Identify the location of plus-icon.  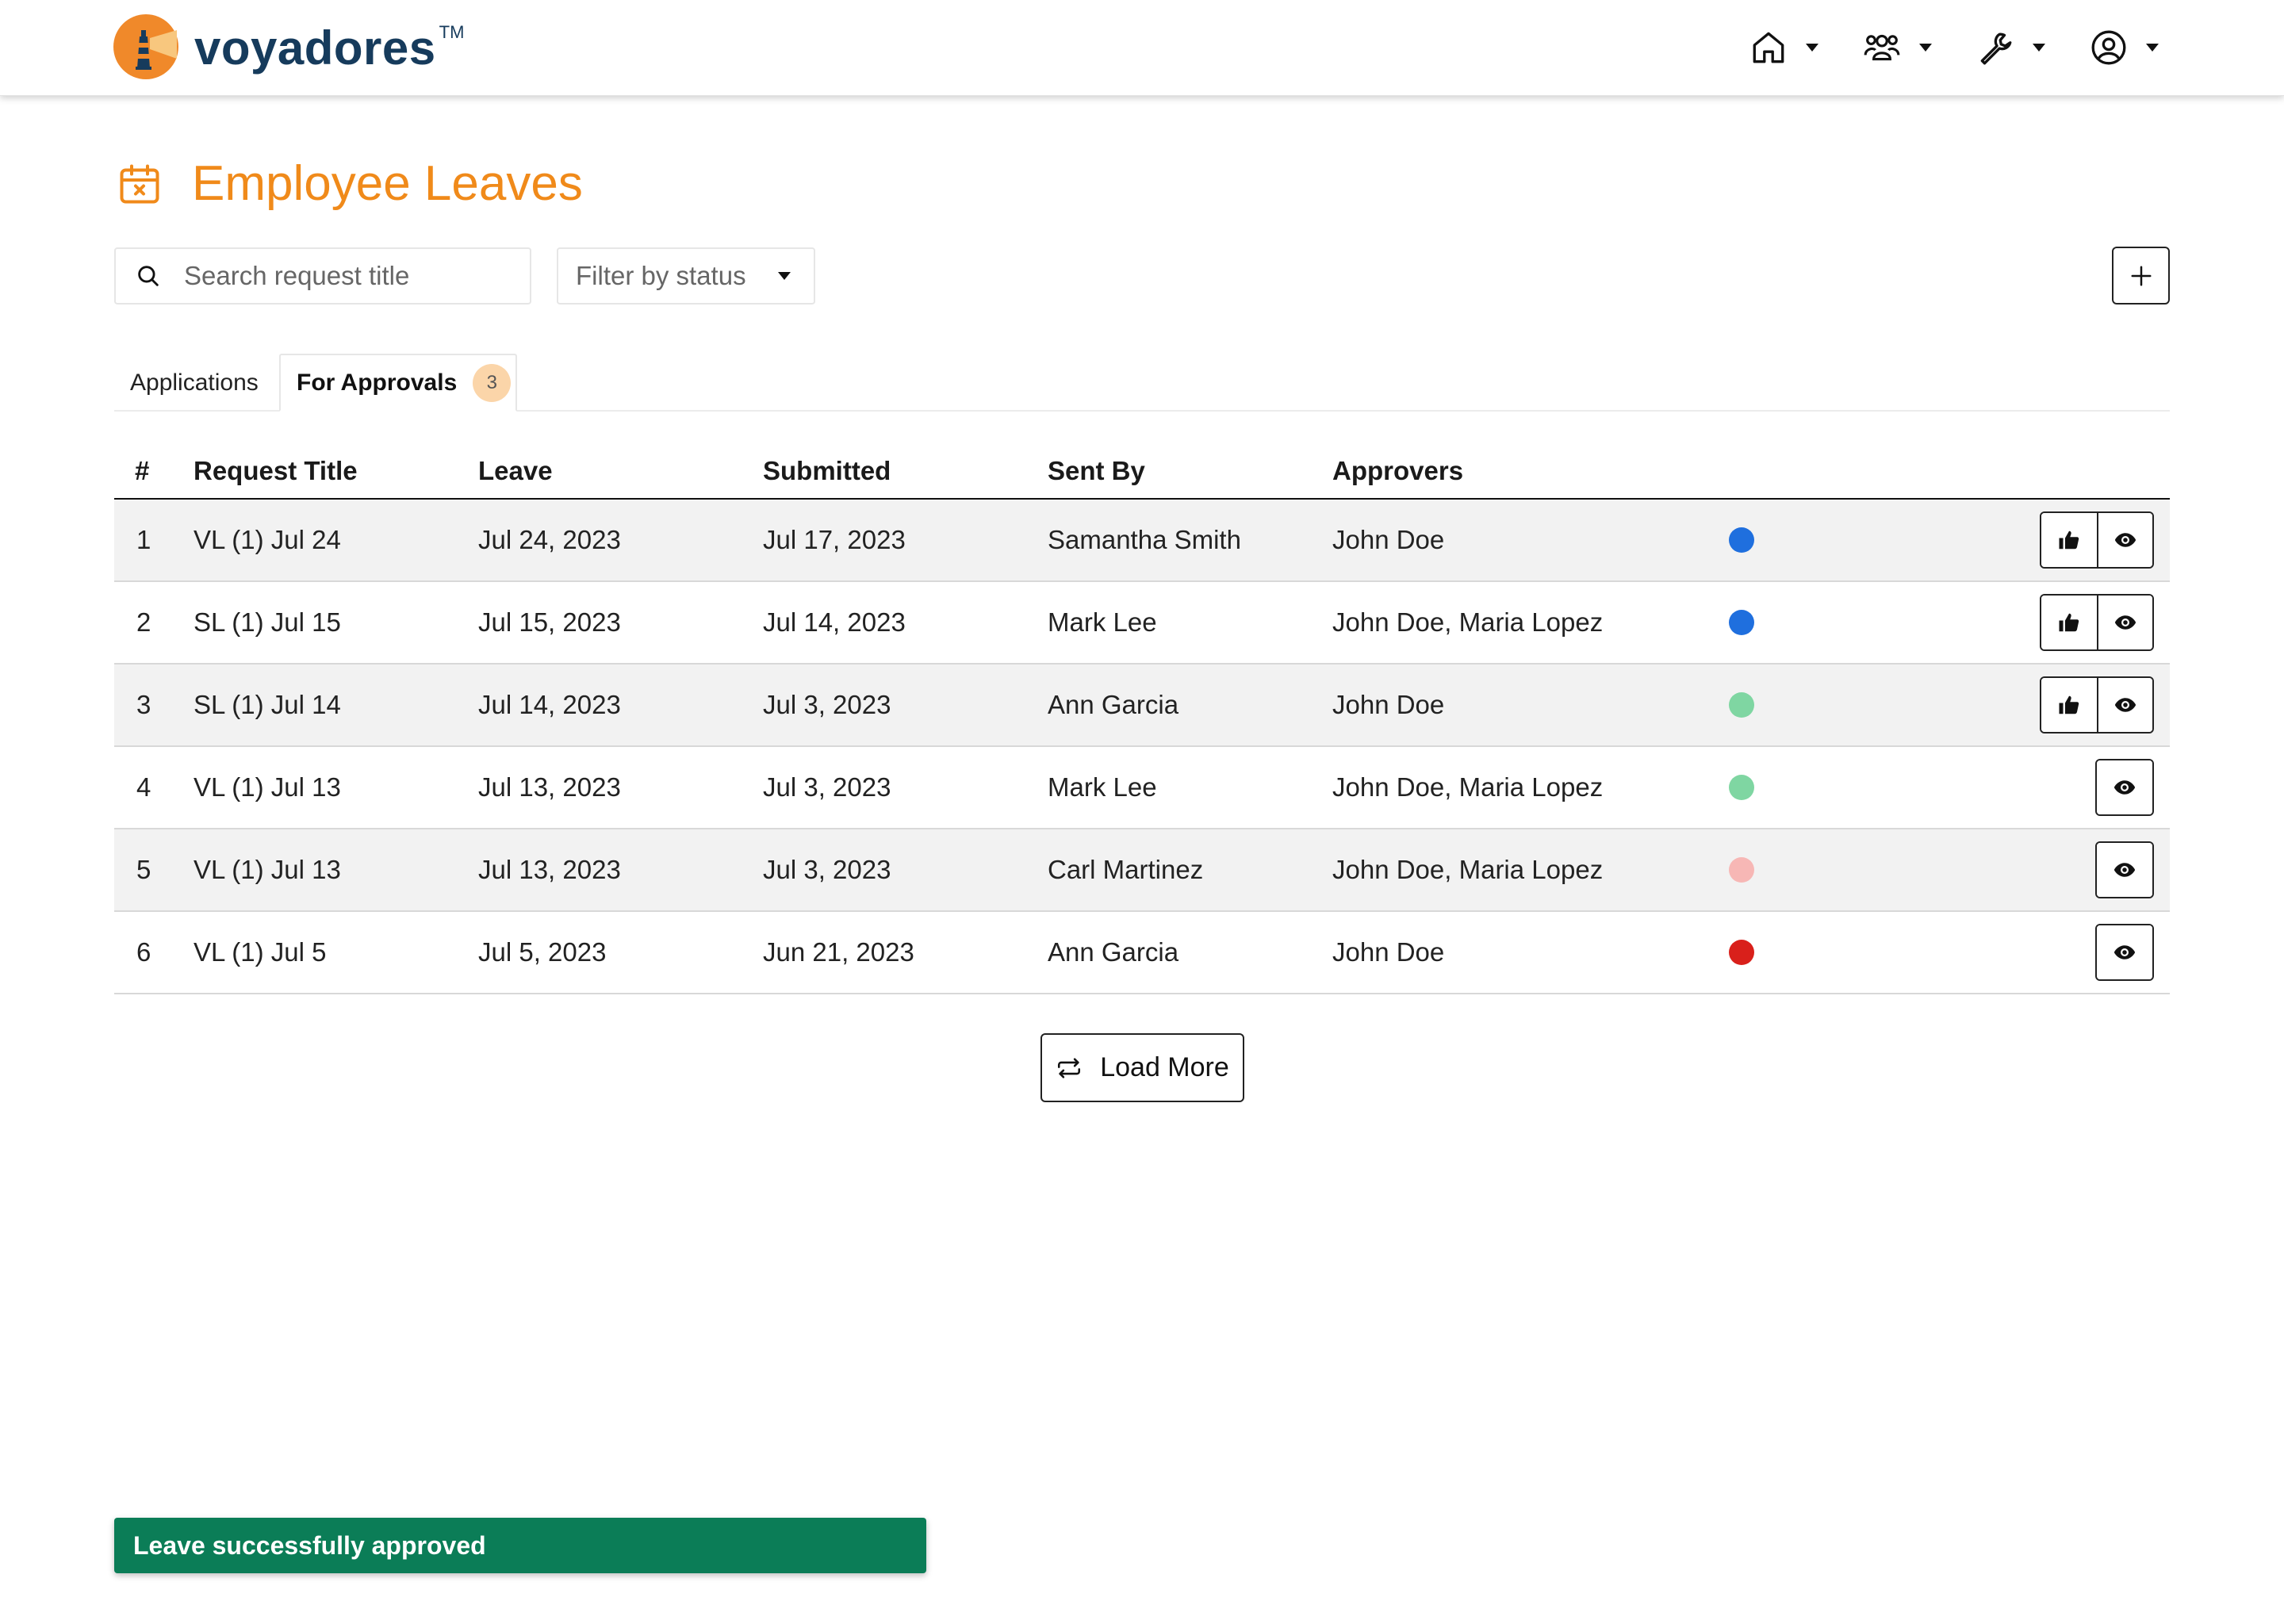
(2141, 275).